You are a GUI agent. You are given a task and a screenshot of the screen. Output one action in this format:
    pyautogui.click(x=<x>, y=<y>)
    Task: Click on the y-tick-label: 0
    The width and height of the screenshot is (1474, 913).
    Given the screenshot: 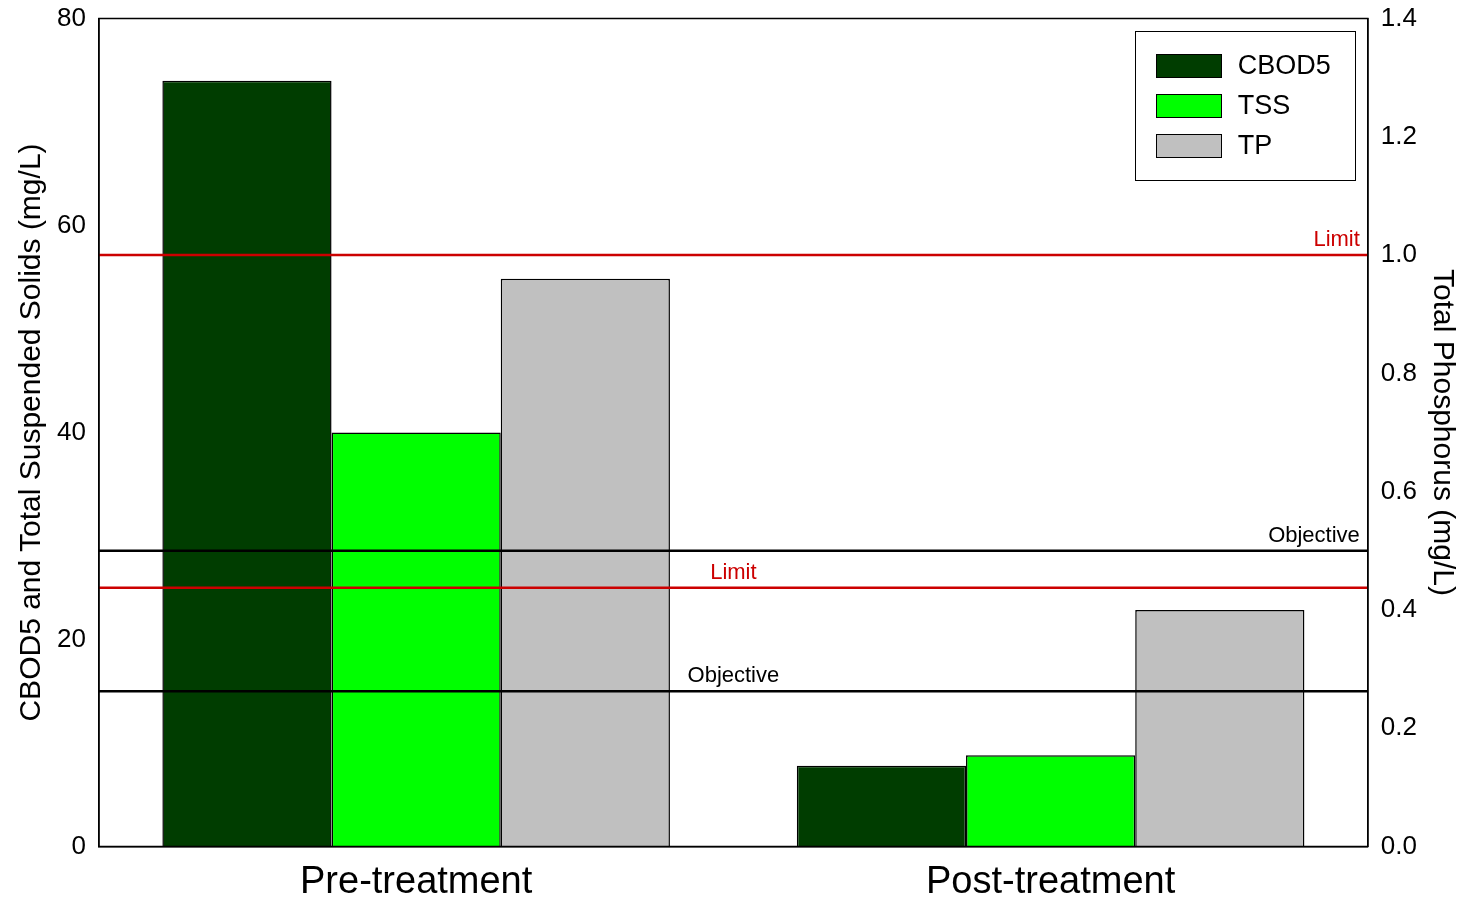 What is the action you would take?
    pyautogui.click(x=78, y=844)
    